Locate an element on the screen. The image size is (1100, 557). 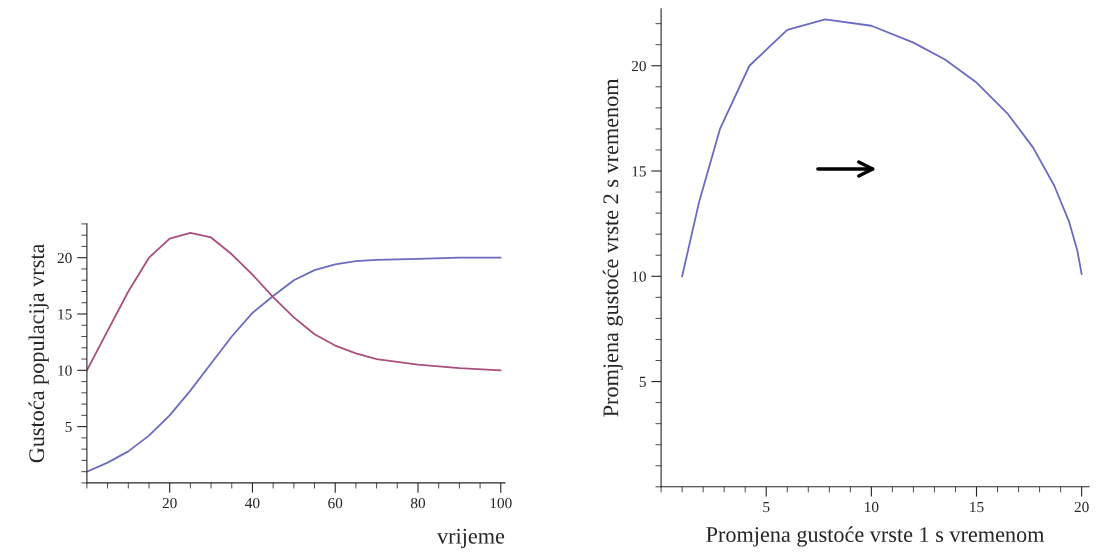
x-tick-label: 40 is located at coordinates (252, 503).